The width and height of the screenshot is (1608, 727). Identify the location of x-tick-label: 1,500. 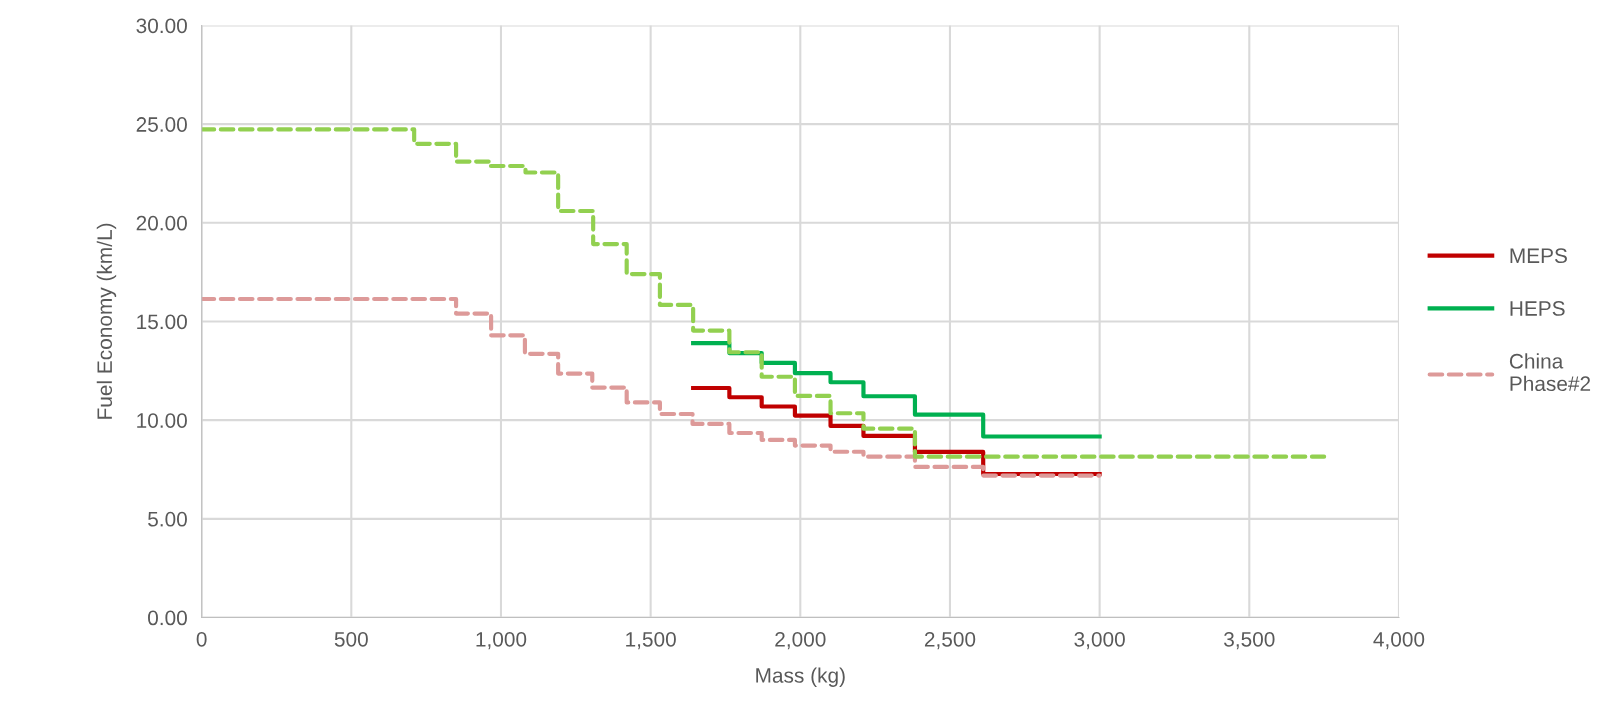
(651, 640).